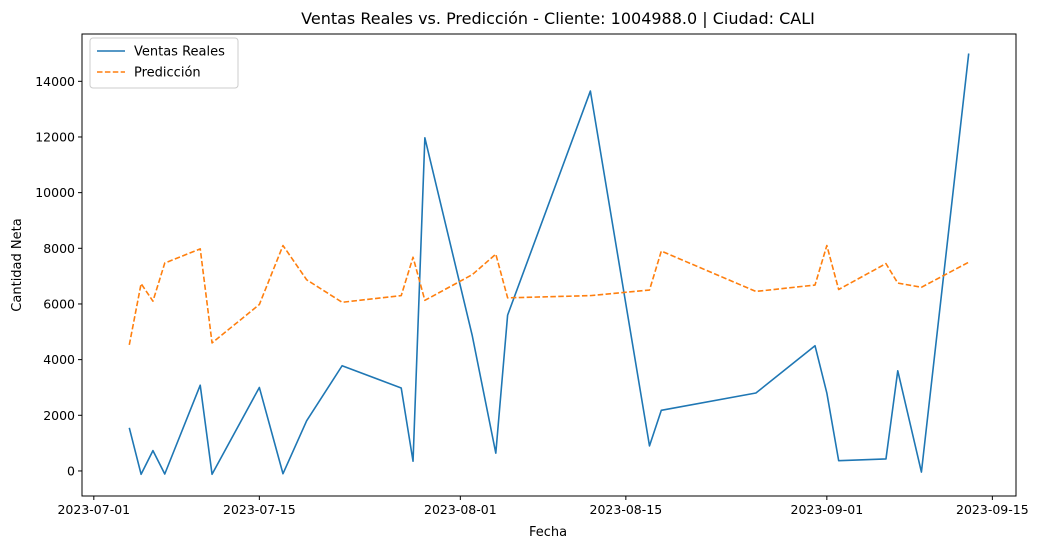 The width and height of the screenshot is (1044, 548). I want to click on y-axis-ticks: 0 2000 4000 6000 8000 10000 12000 14000, so click(58, 276).